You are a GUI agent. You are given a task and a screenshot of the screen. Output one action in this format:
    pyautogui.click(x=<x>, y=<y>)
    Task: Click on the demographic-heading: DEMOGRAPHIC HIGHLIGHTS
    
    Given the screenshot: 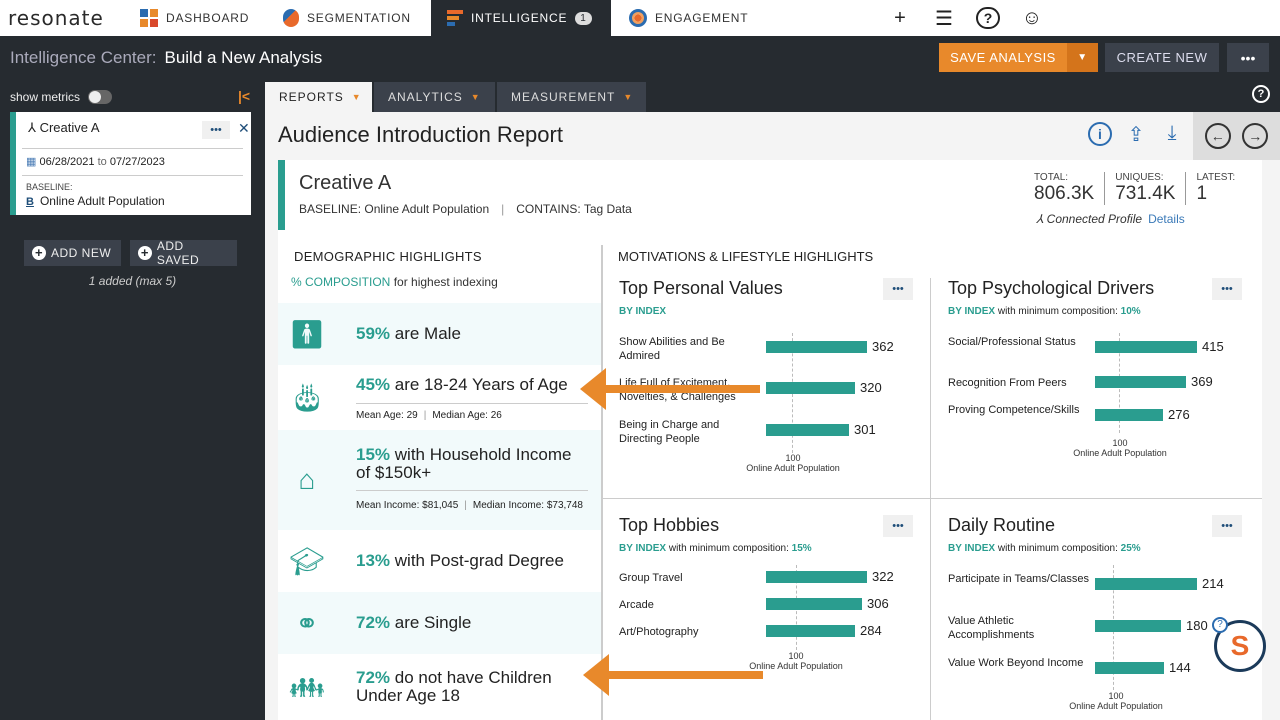 What is the action you would take?
    pyautogui.click(x=388, y=256)
    